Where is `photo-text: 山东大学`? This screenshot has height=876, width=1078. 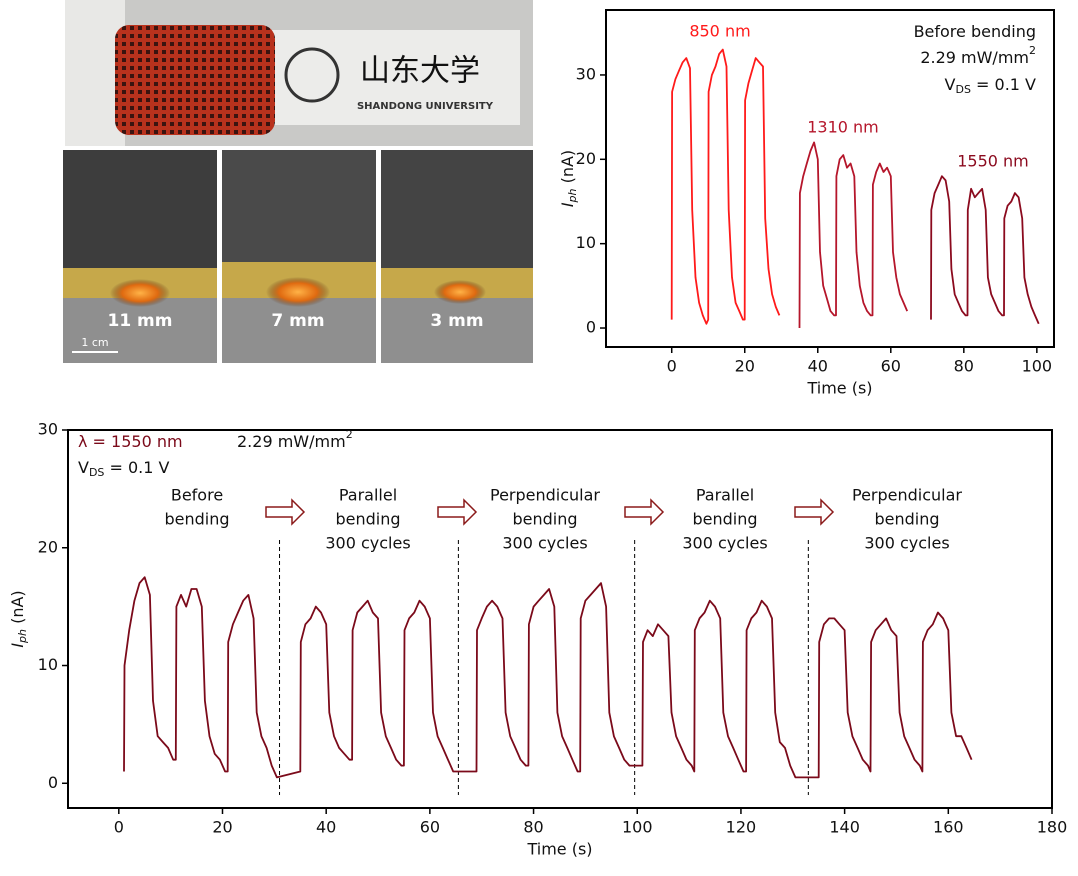
photo-text: 山东大学 is located at coordinates (420, 71).